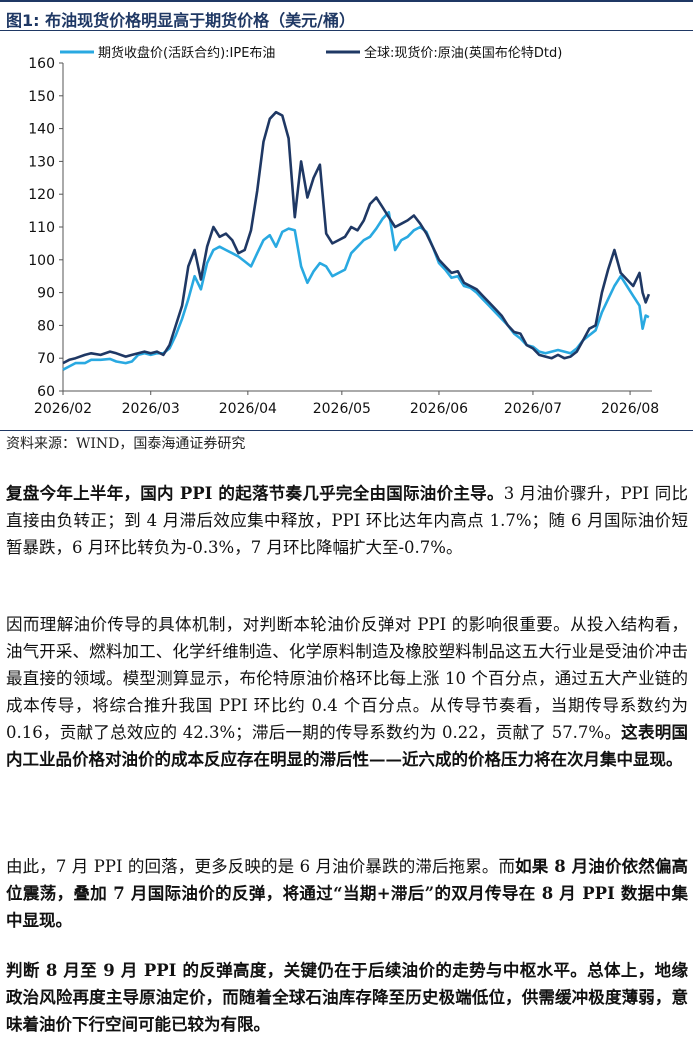  Describe the element at coordinates (630, 409) in the screenshot. I see `x-tick-label: 2026/08` at that location.